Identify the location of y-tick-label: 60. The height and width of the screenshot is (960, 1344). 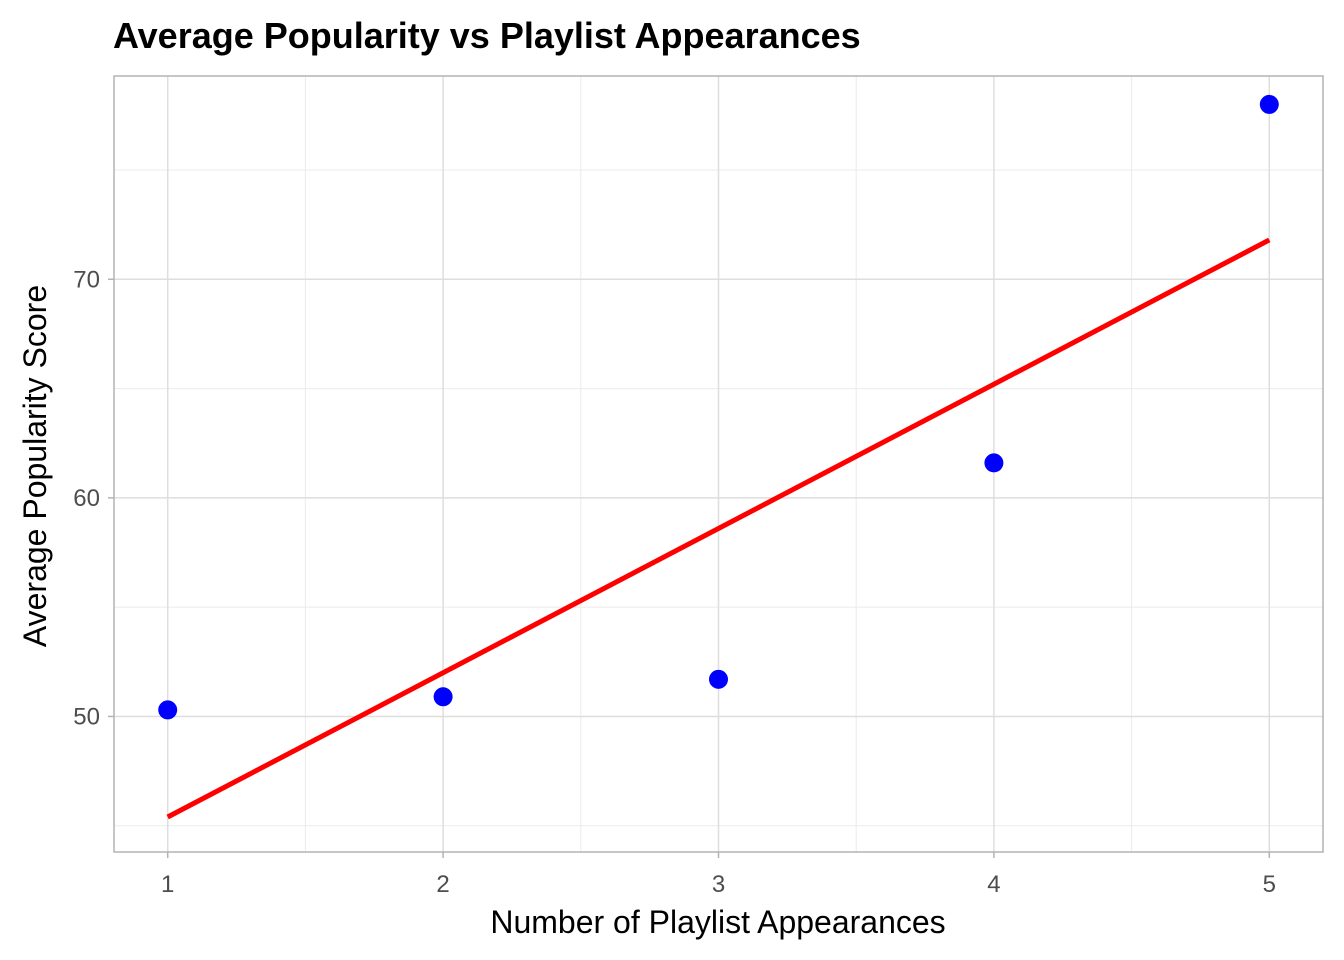
(86, 498).